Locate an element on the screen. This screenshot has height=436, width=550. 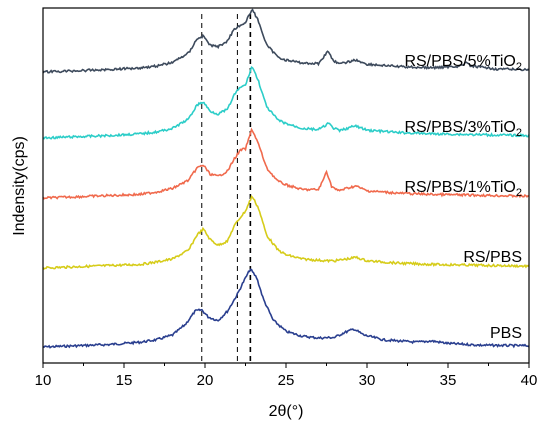
x-axis-label: 2θ(°) is located at coordinates (286, 411).